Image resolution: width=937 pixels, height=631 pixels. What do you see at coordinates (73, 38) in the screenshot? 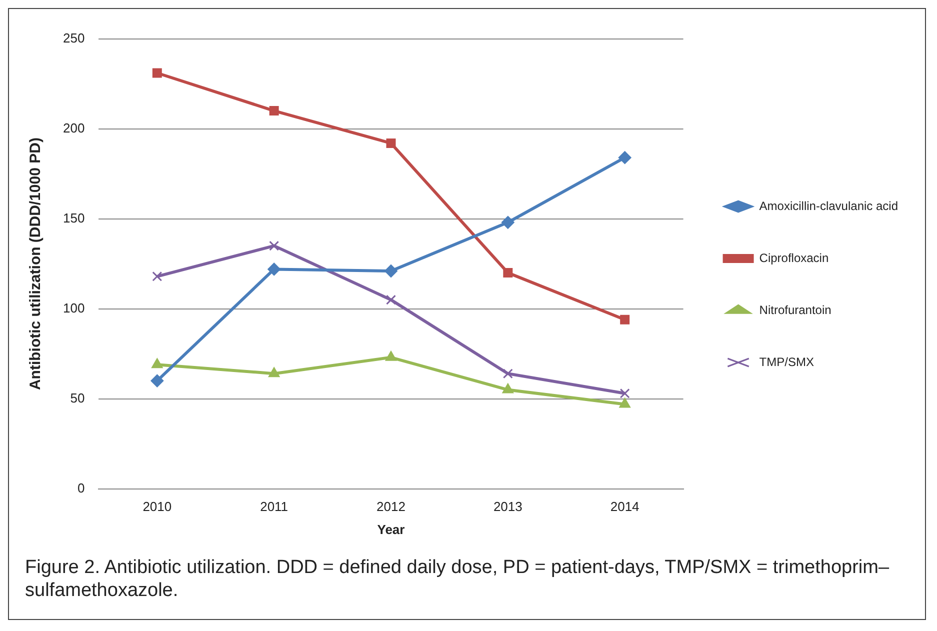
I see `y-tick-label: 250` at bounding box center [73, 38].